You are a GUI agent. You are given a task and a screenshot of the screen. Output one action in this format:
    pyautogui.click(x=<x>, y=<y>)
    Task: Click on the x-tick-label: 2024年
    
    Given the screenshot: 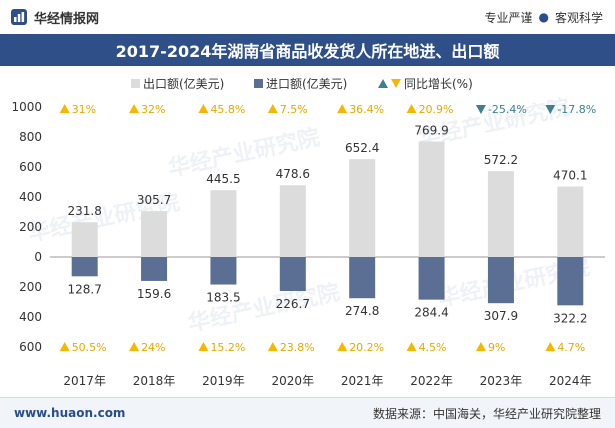 What is the action you would take?
    pyautogui.click(x=570, y=381)
    